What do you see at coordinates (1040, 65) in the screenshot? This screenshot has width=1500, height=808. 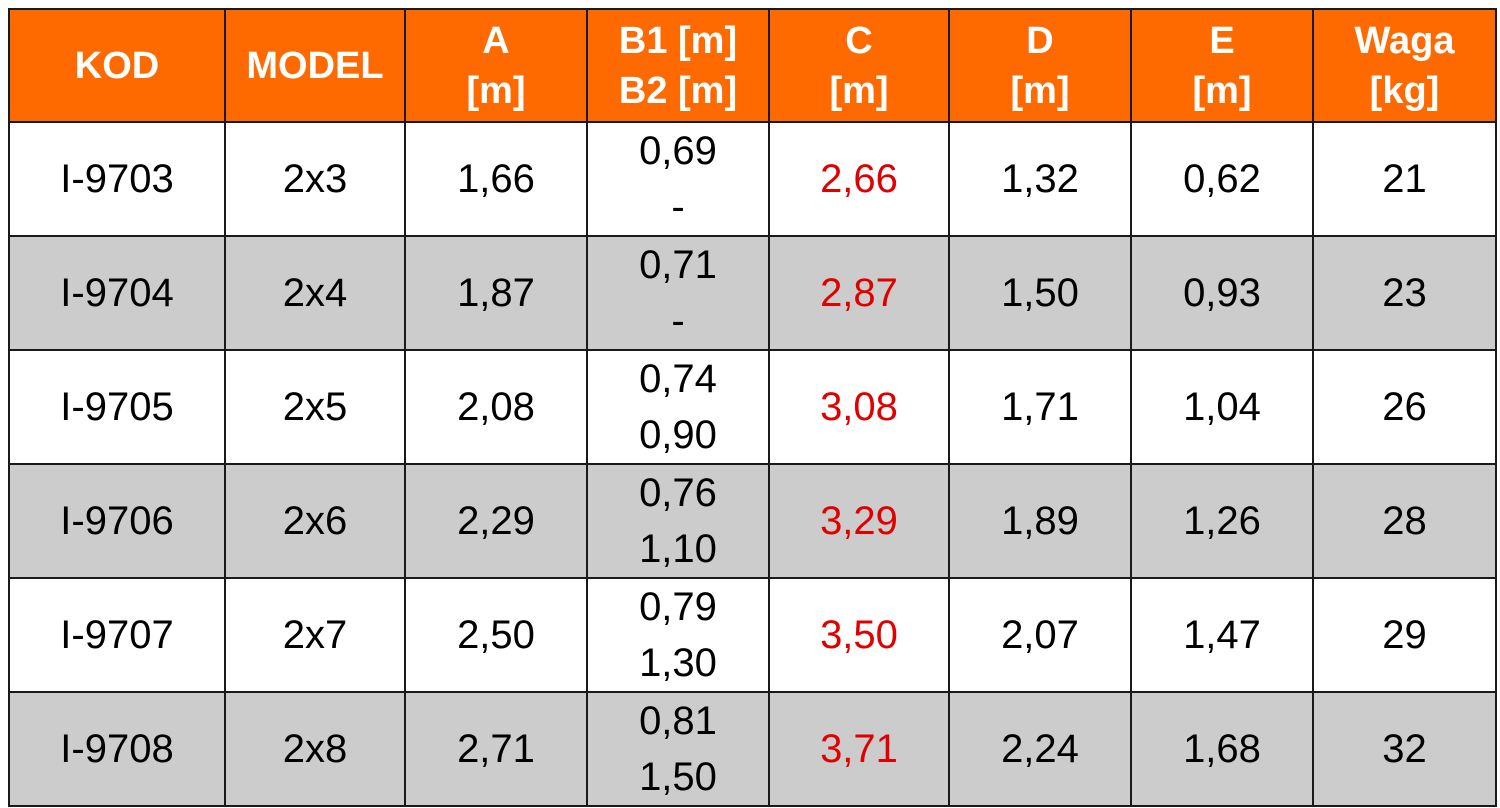 I see `header-d: D [m]` at bounding box center [1040, 65].